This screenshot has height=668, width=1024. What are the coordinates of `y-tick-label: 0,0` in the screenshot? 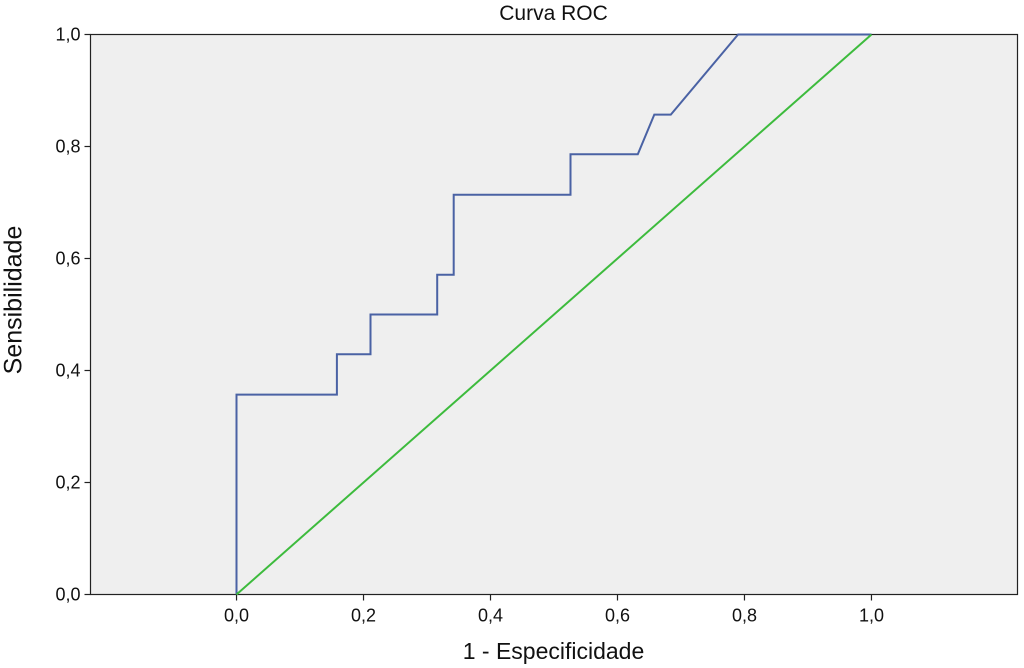 It's located at (67, 595).